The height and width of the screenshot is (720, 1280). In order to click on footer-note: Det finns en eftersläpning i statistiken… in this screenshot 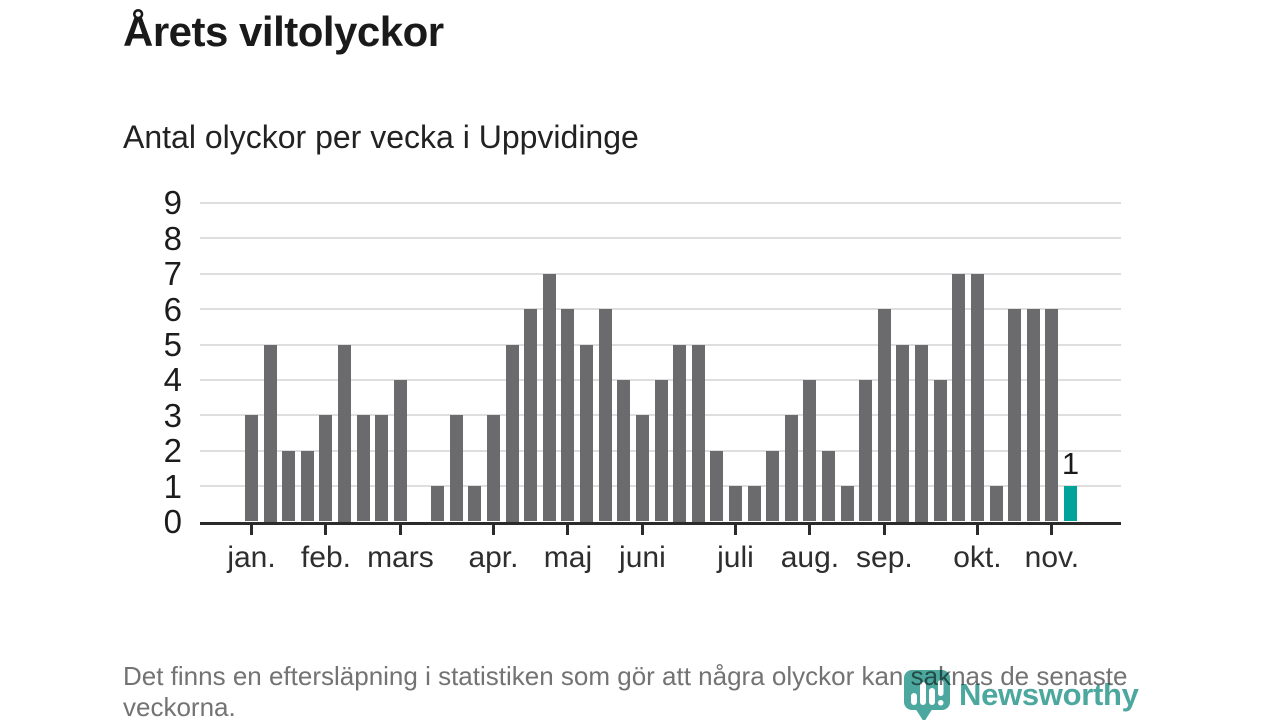, I will do `click(625, 690)`.